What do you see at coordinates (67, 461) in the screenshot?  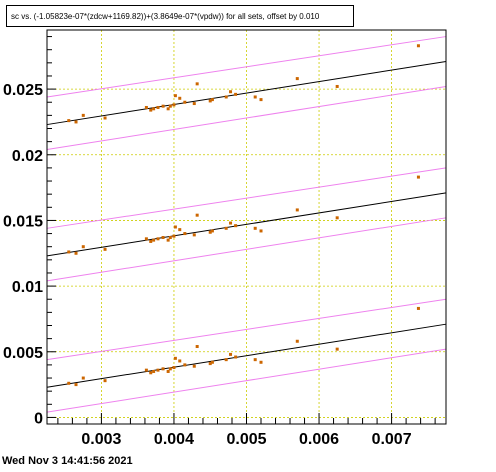 I see `footer-timestamp: Wed Nov 3 14:41:56 2021` at bounding box center [67, 461].